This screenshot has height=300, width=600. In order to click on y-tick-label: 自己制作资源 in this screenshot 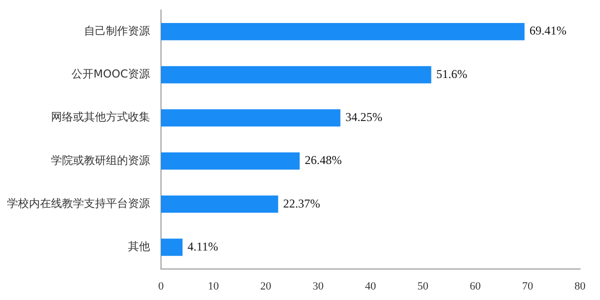, I will do `click(117, 31)`.